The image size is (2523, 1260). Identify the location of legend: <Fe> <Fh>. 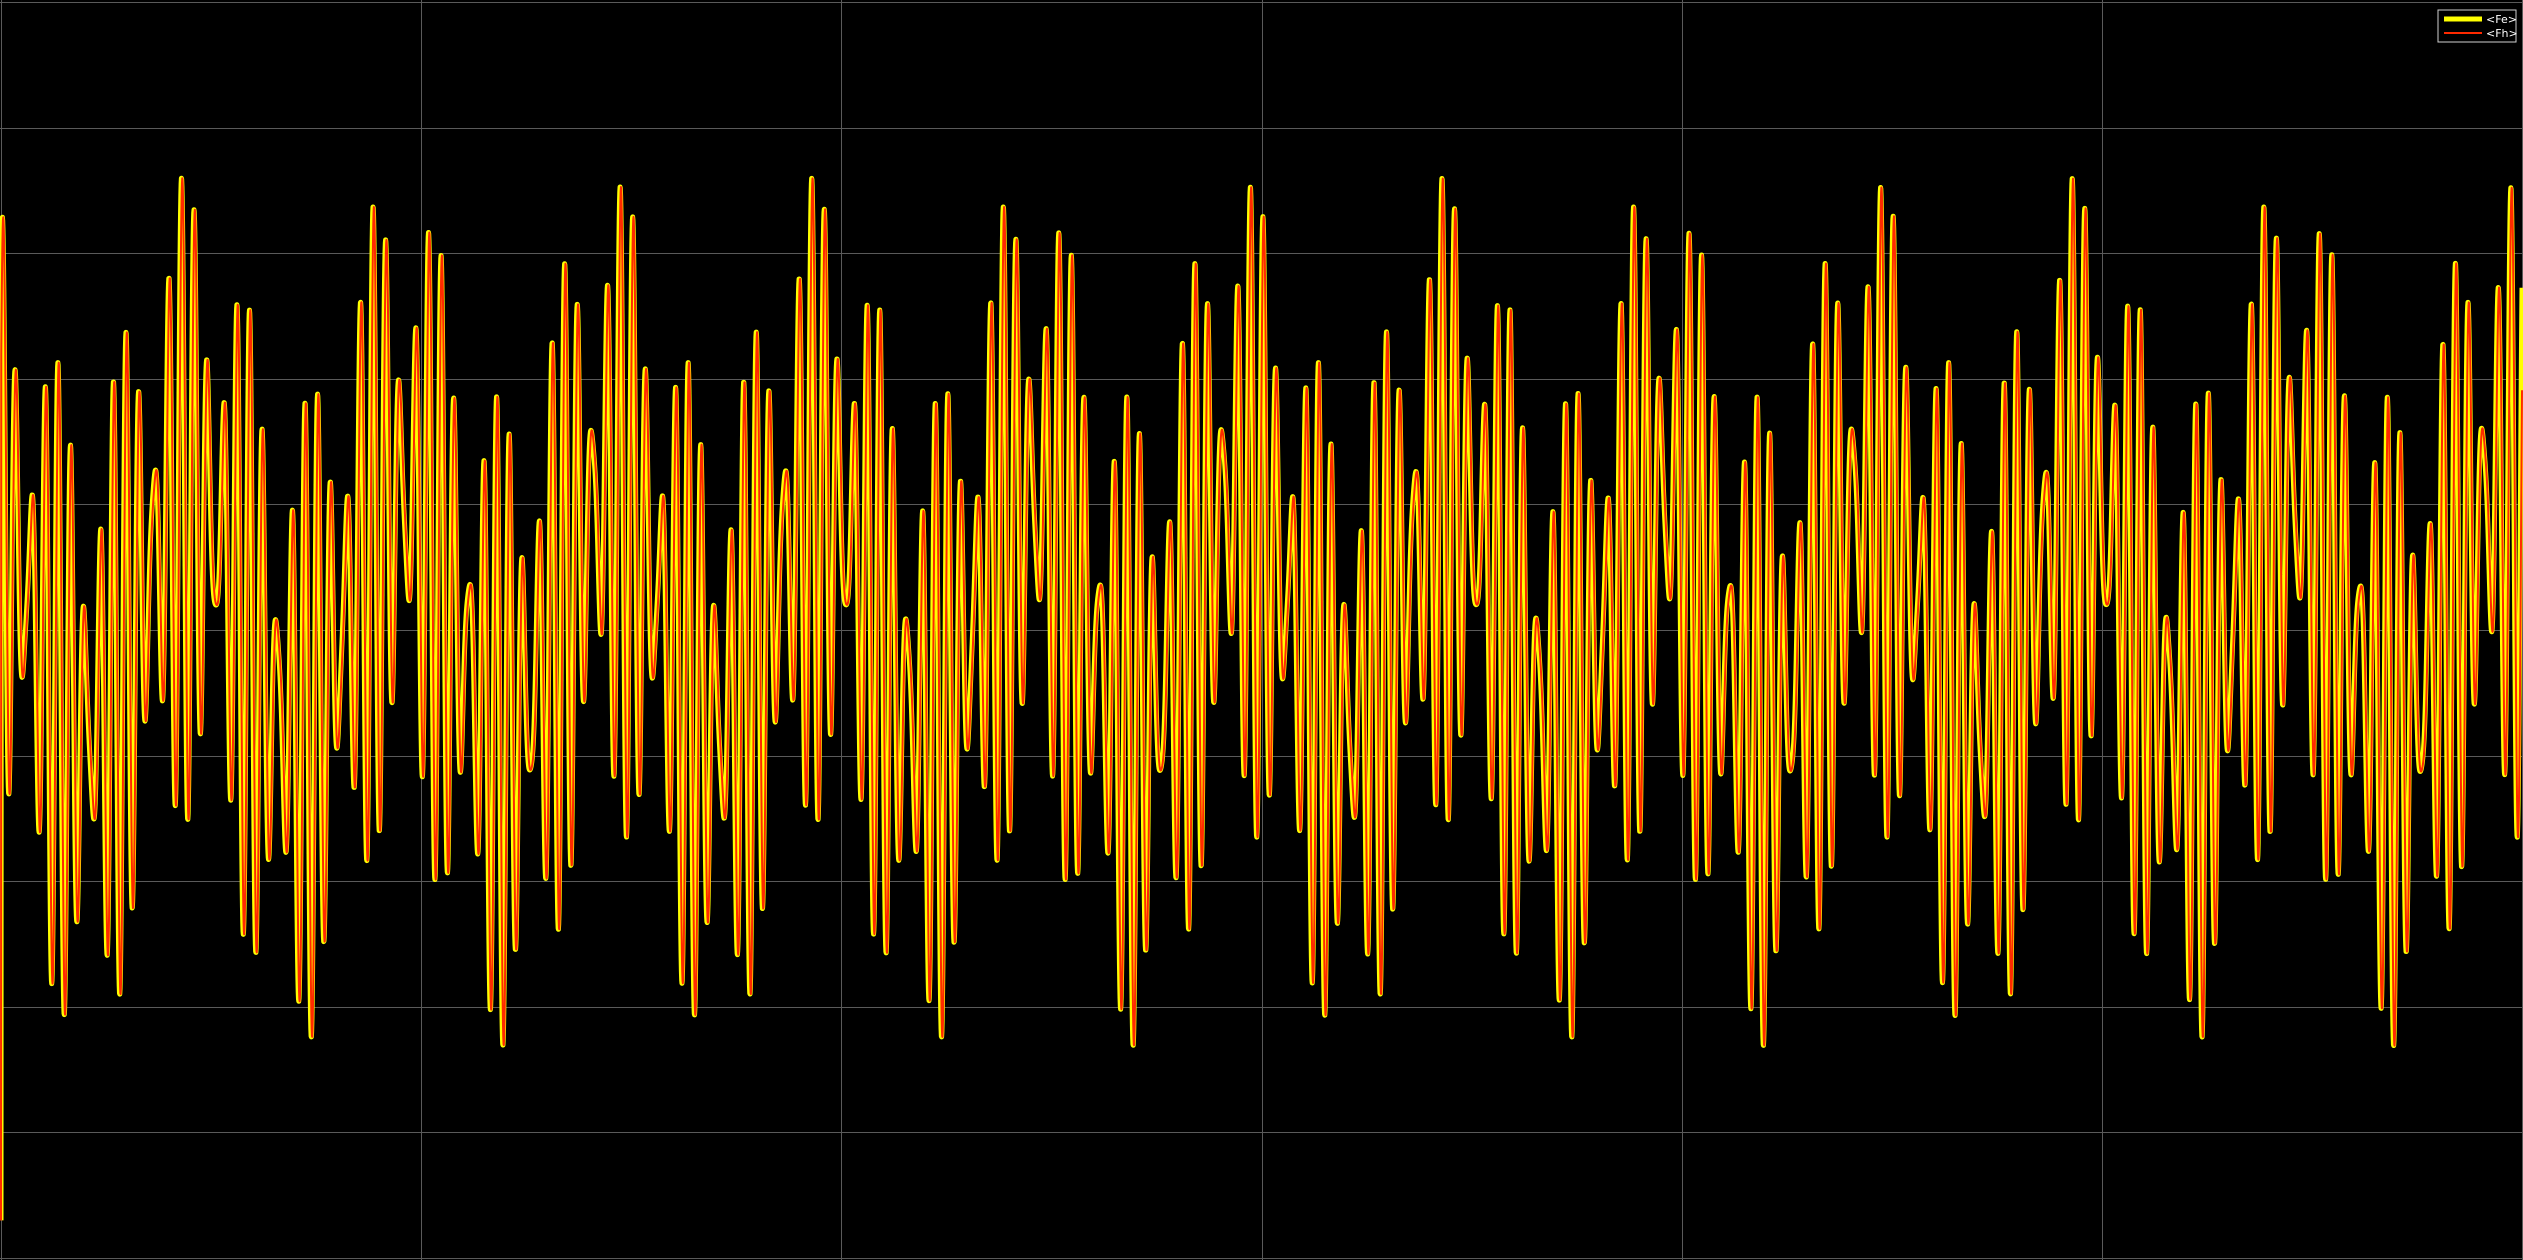
(2478, 26).